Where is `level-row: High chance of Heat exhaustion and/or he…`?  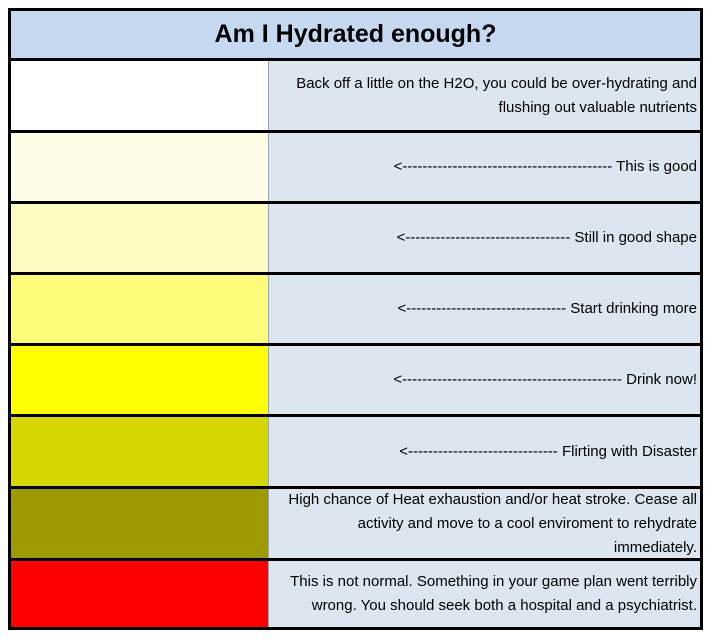
level-row: High chance of Heat exhaustion and/or he… is located at coordinates (355, 523).